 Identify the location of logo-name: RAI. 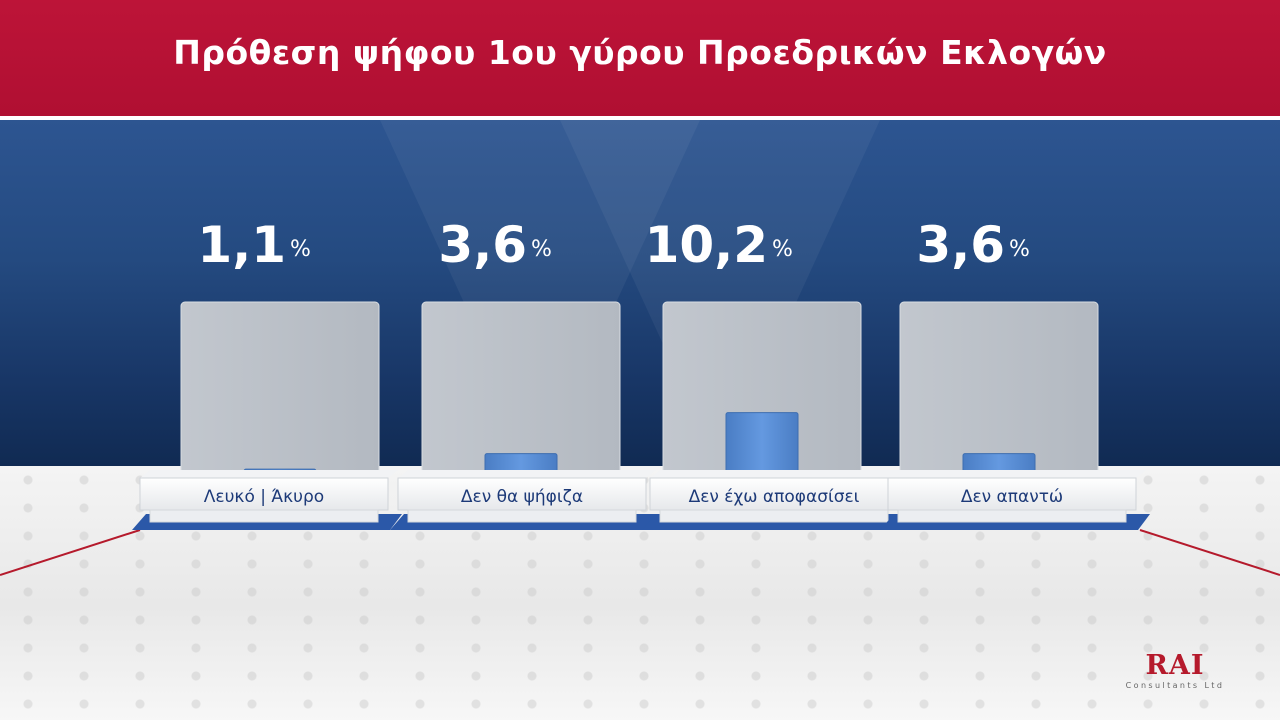
(1175, 665).